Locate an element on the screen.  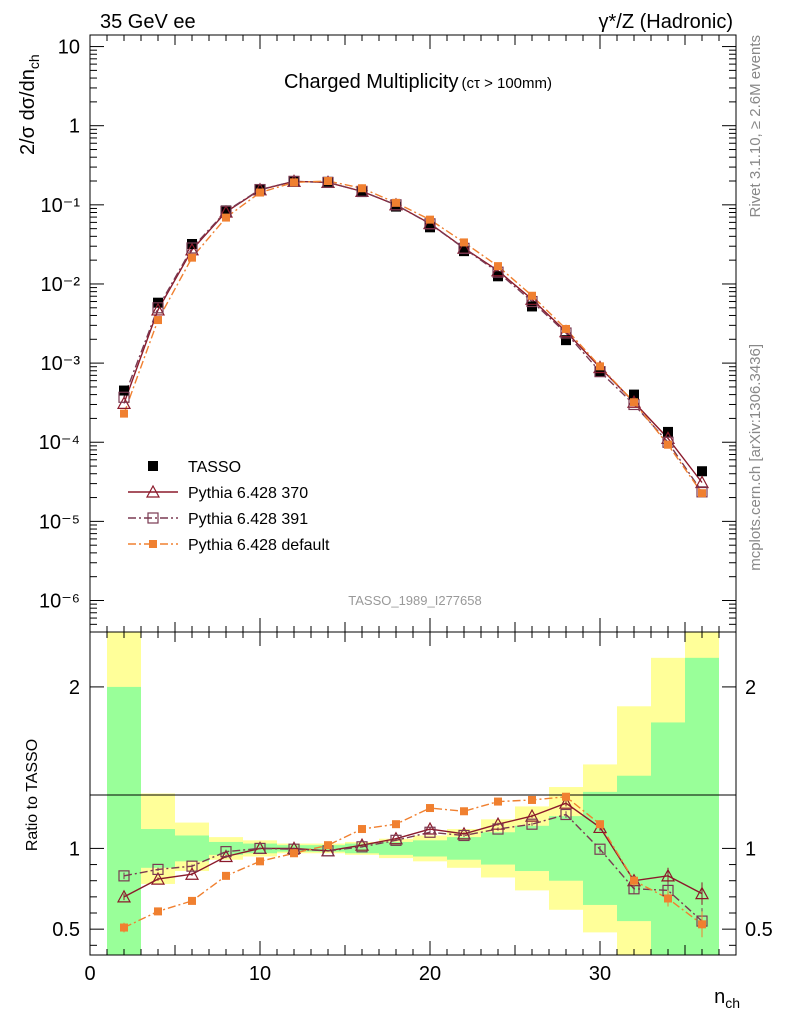
watermark-label: TASSO_1989_I277658 is located at coordinates (414, 600).